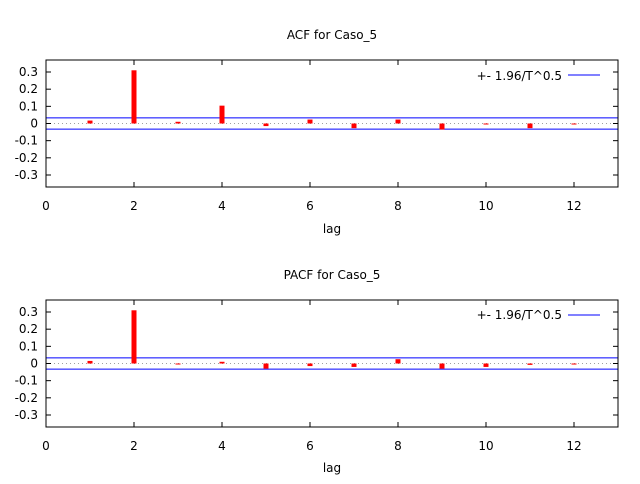 Image resolution: width=640 pixels, height=484 pixels. Describe the element at coordinates (332, 35) in the screenshot. I see `chart-title: ACF for Caso_5` at that location.